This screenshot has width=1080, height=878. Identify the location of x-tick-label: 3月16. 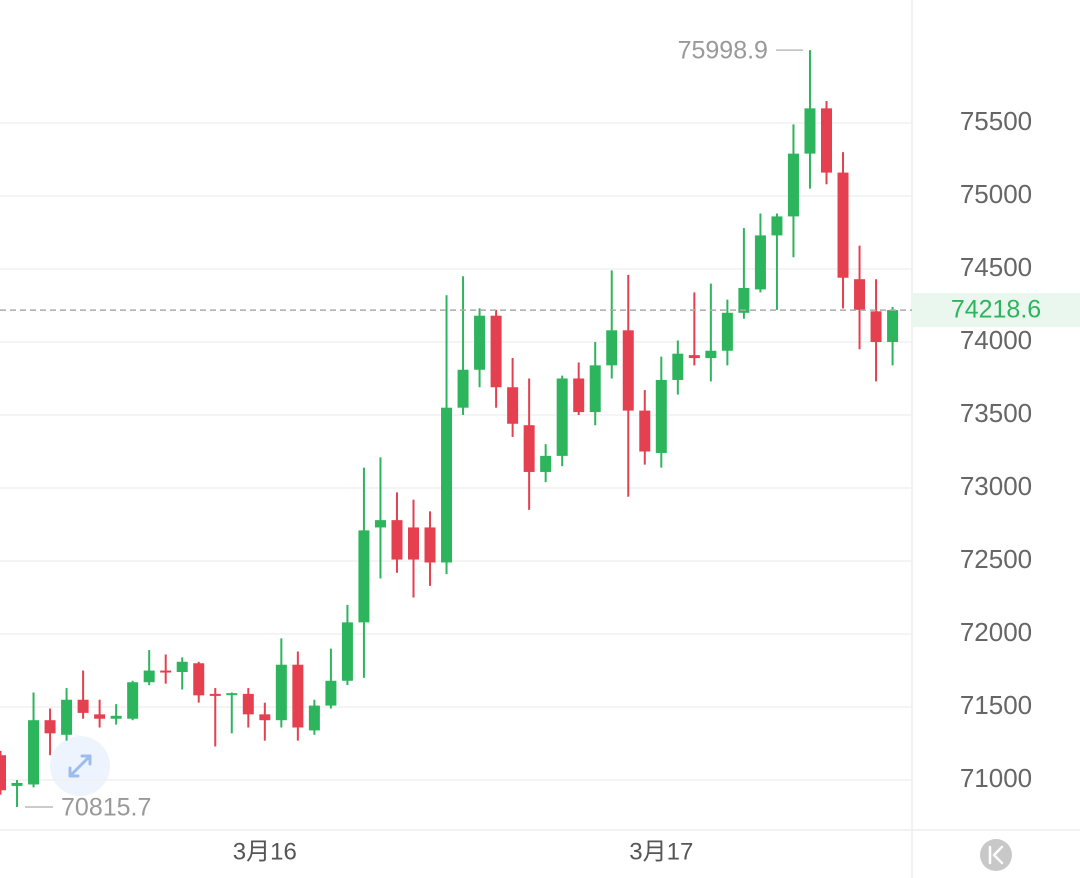
(265, 851).